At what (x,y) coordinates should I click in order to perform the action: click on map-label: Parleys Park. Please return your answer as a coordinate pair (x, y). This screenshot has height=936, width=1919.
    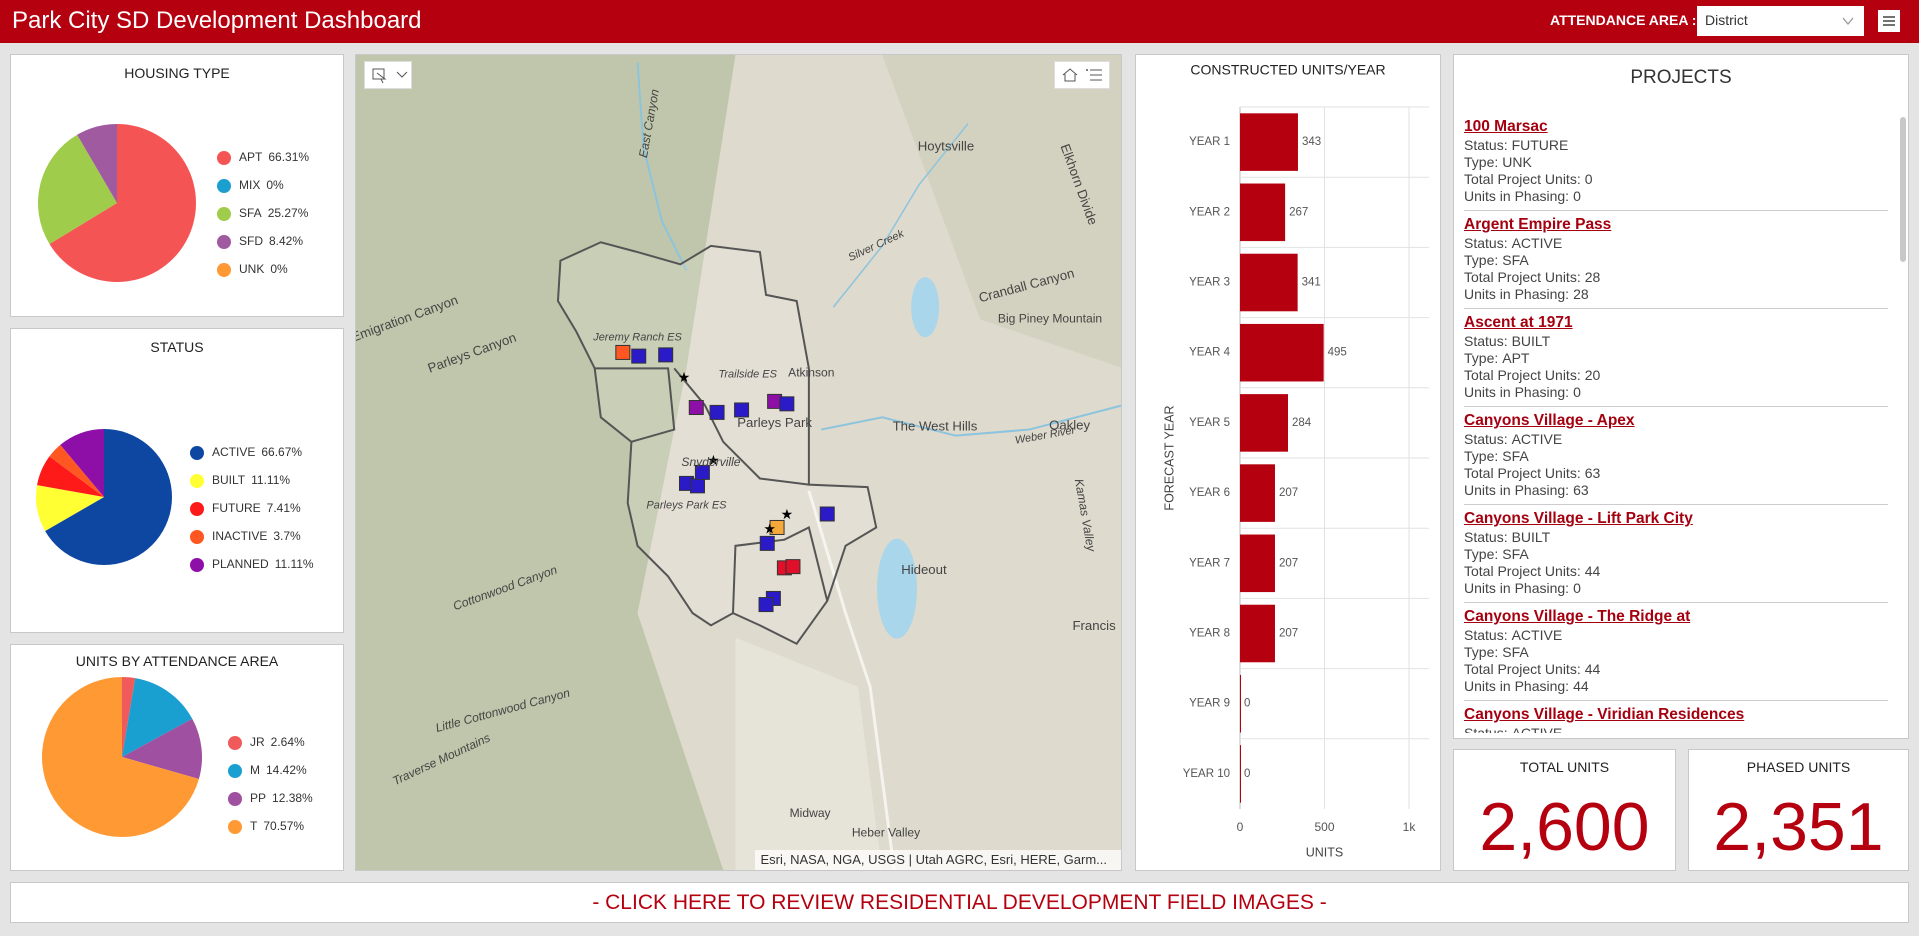
    Looking at the image, I should click on (774, 422).